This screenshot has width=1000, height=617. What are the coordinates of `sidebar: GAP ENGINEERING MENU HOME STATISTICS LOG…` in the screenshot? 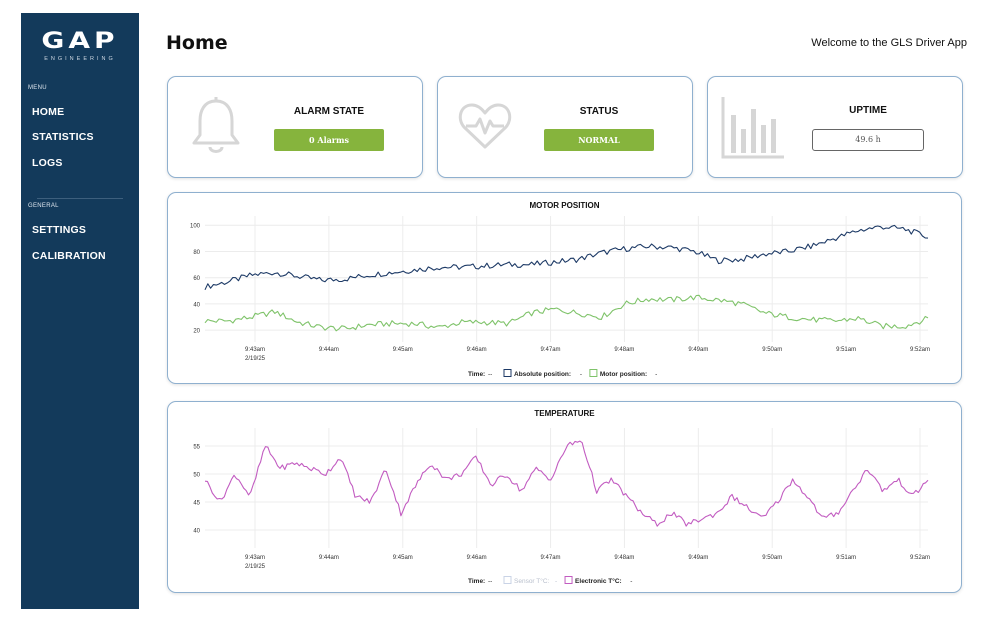 It's located at (80, 311).